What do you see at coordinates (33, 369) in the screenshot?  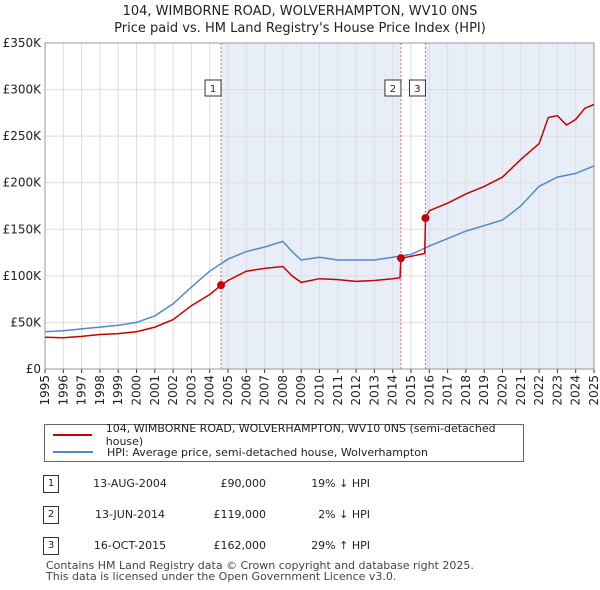 I see `y-tick-label: £0` at bounding box center [33, 369].